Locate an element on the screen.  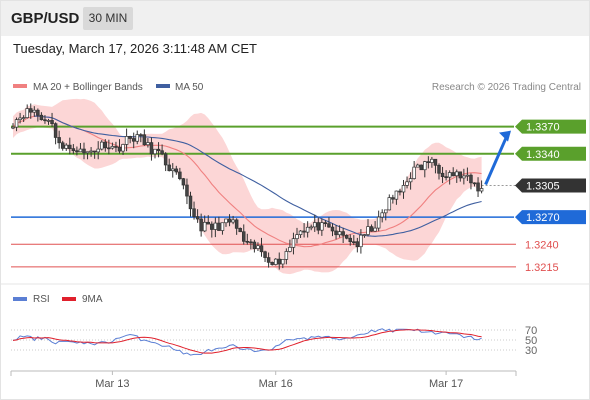
ma20-legend: MA 20 + Bollinger Bands is located at coordinates (88, 87).